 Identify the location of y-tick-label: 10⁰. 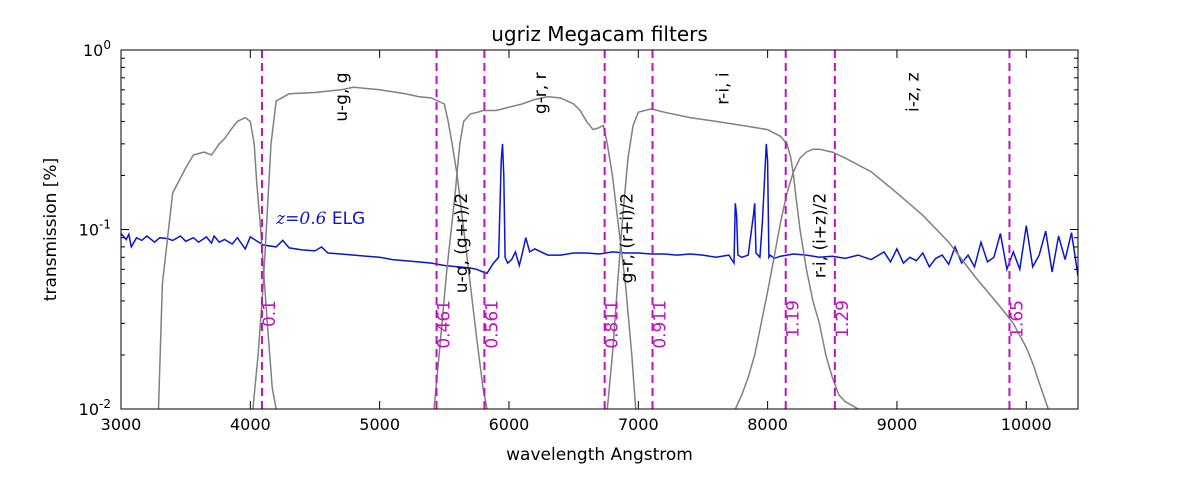
(97, 49).